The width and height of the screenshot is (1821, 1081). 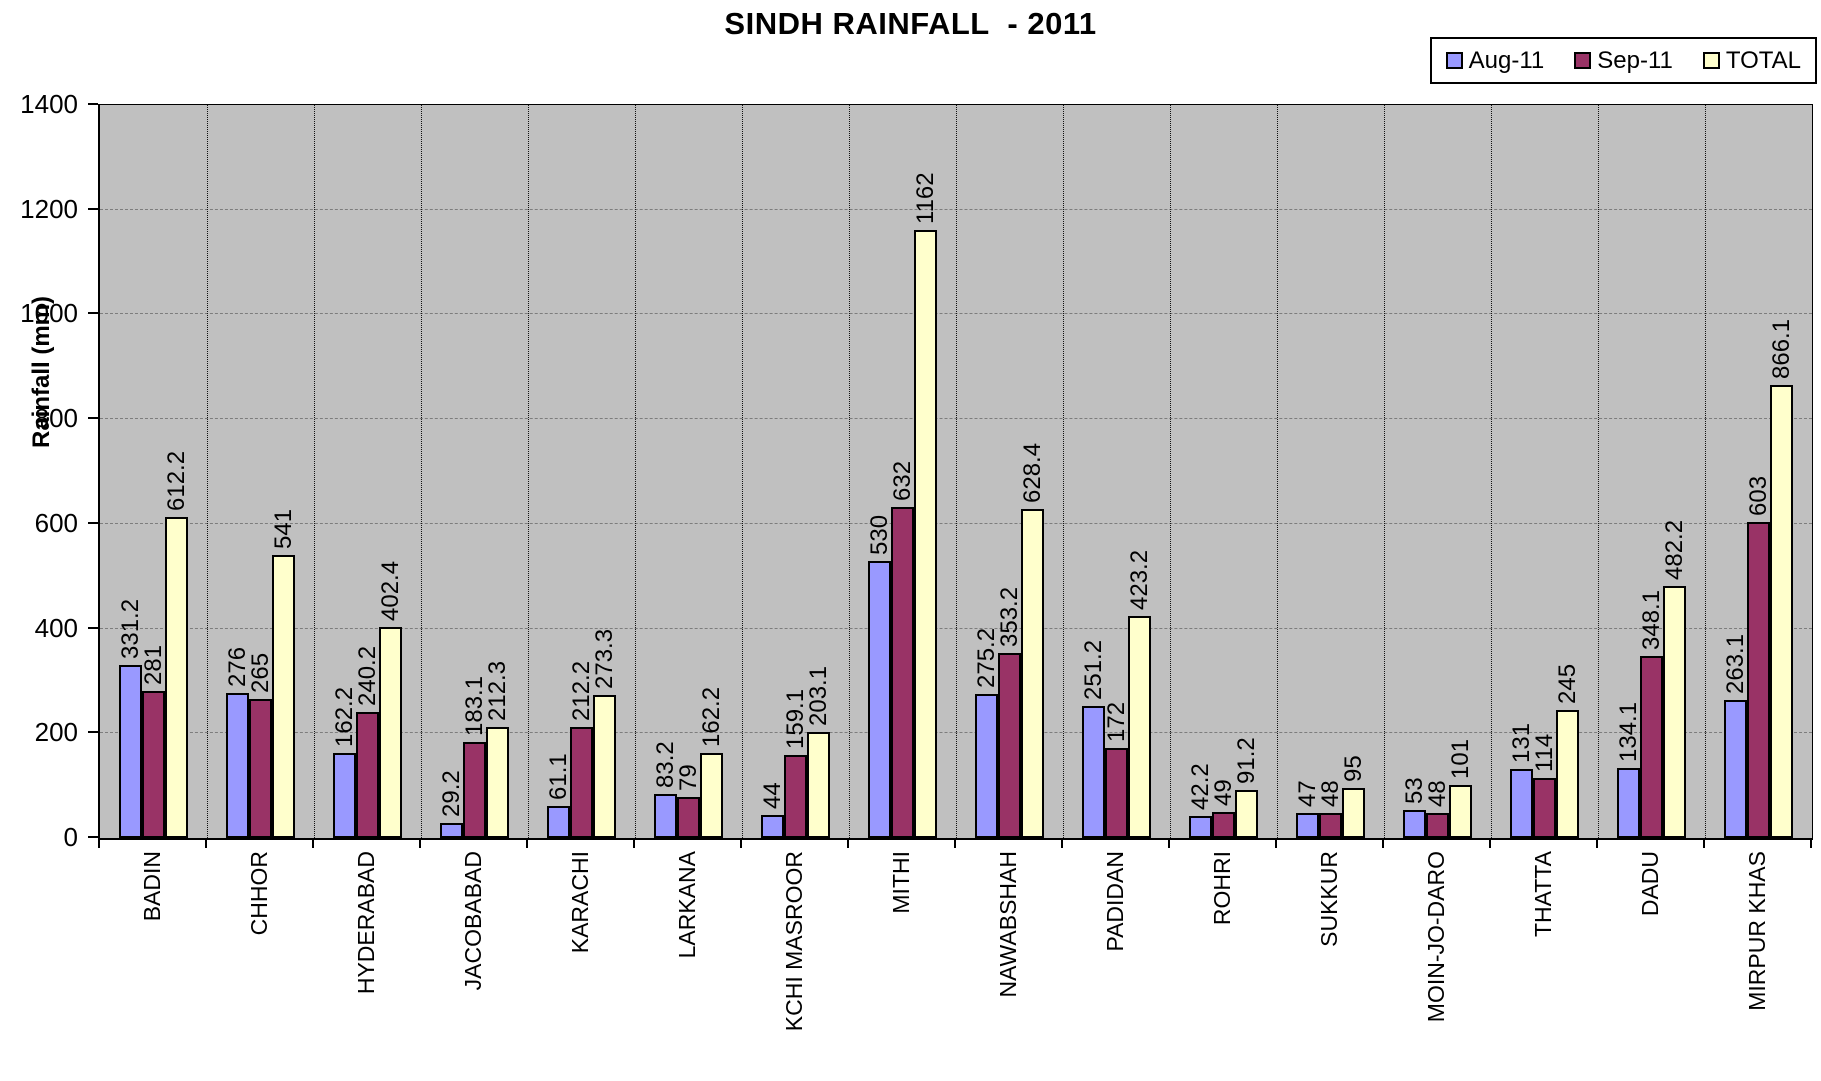 What do you see at coordinates (365, 923) in the screenshot?
I see `x-category-label: HYDERABAD` at bounding box center [365, 923].